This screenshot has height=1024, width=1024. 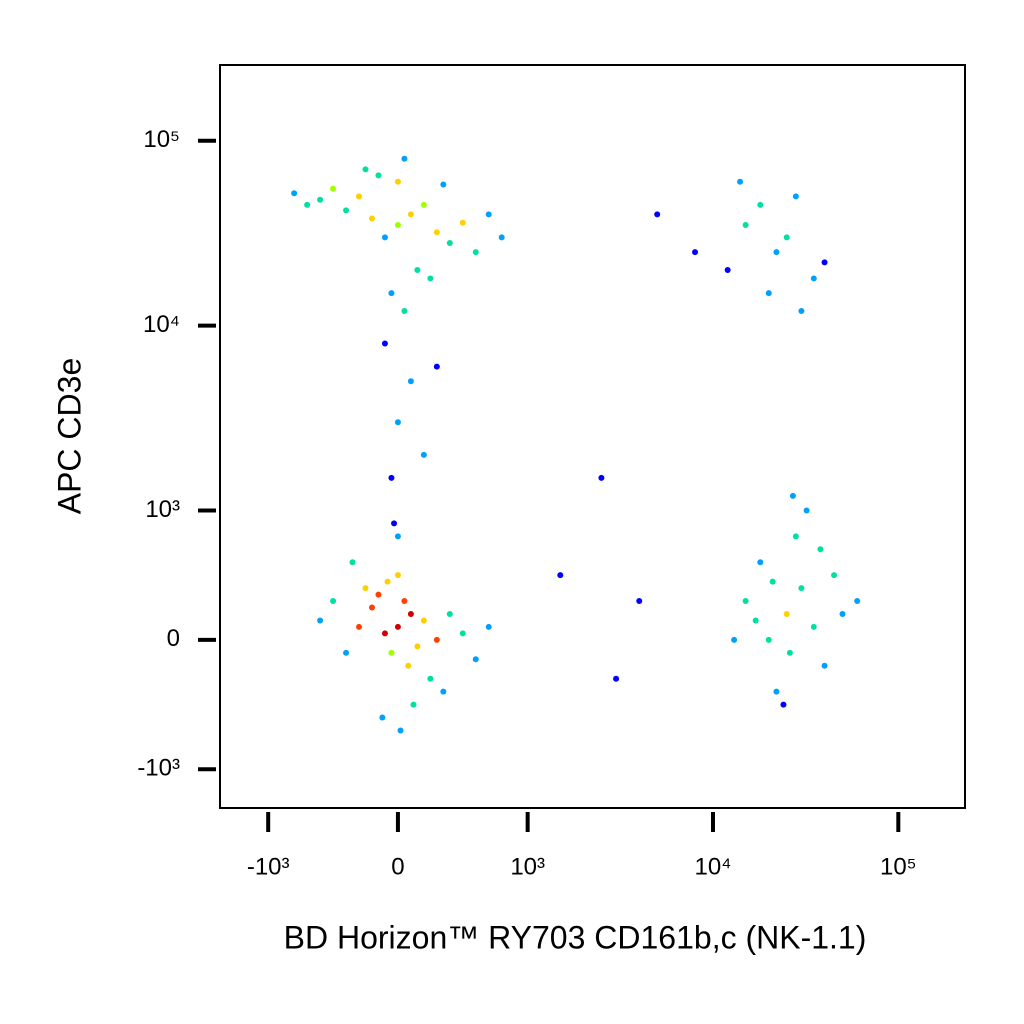 I want to click on y-tick-label: 10³, so click(x=162, y=509).